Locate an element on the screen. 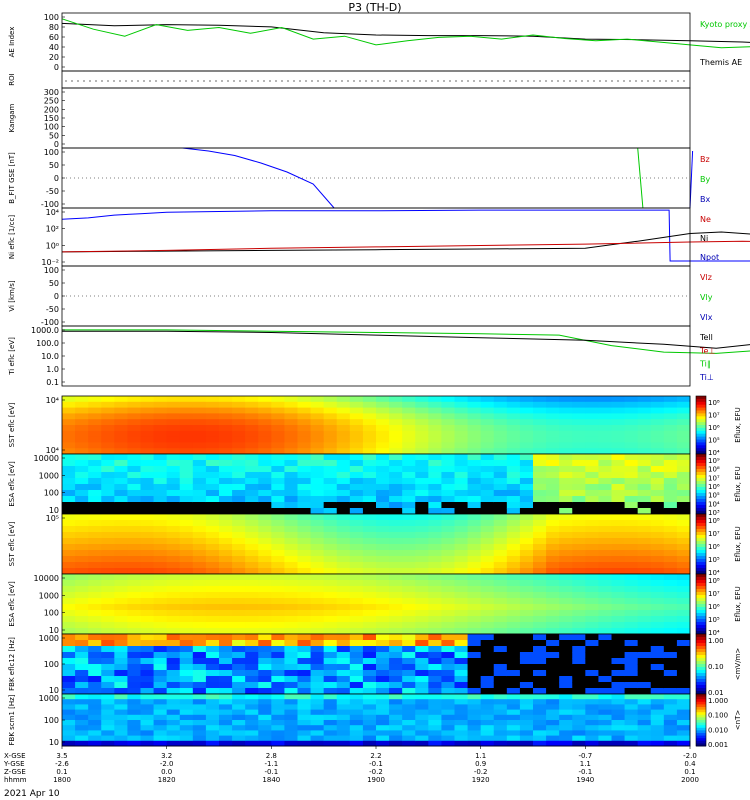  series-line is located at coordinates (405, 242).